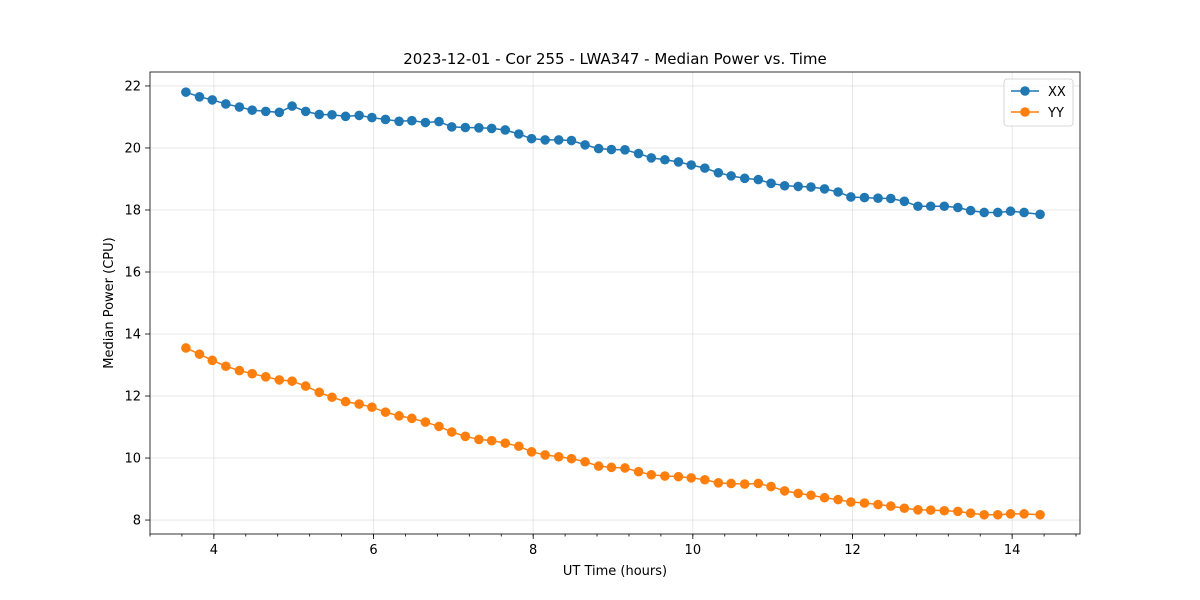 This screenshot has width=1200, height=600. Describe the element at coordinates (109, 302) in the screenshot. I see `y-axis-label: Median Power (CPU)` at that location.